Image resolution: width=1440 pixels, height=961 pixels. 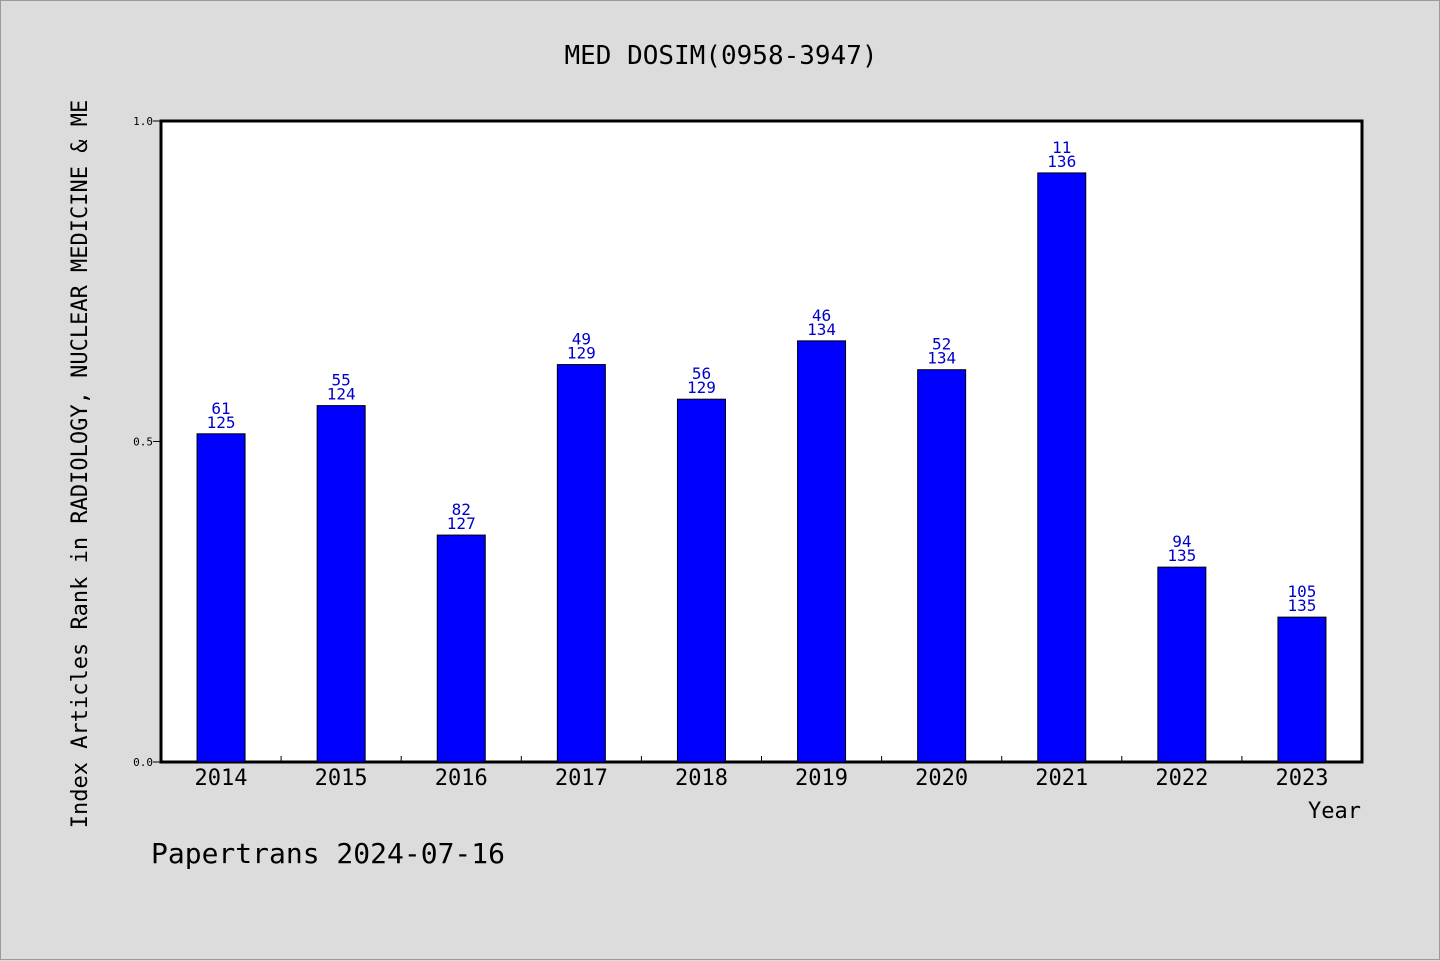 What do you see at coordinates (1302, 689) in the screenshot?
I see `bar-2023` at bounding box center [1302, 689].